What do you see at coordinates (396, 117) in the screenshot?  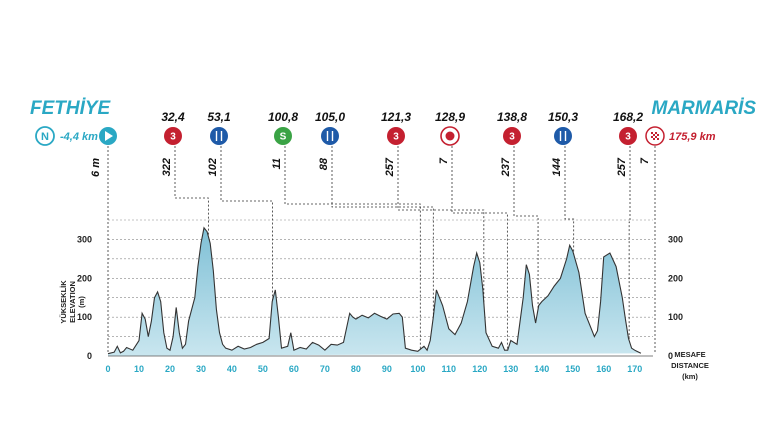 I see `waypoint-km-label: 121,3` at bounding box center [396, 117].